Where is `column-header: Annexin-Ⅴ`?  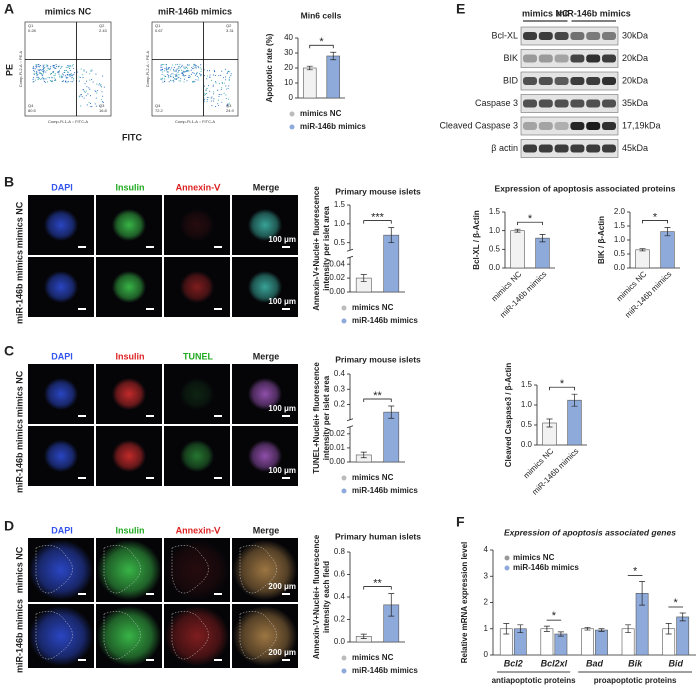
column-header: Annexin-Ⅴ is located at coordinates (199, 187).